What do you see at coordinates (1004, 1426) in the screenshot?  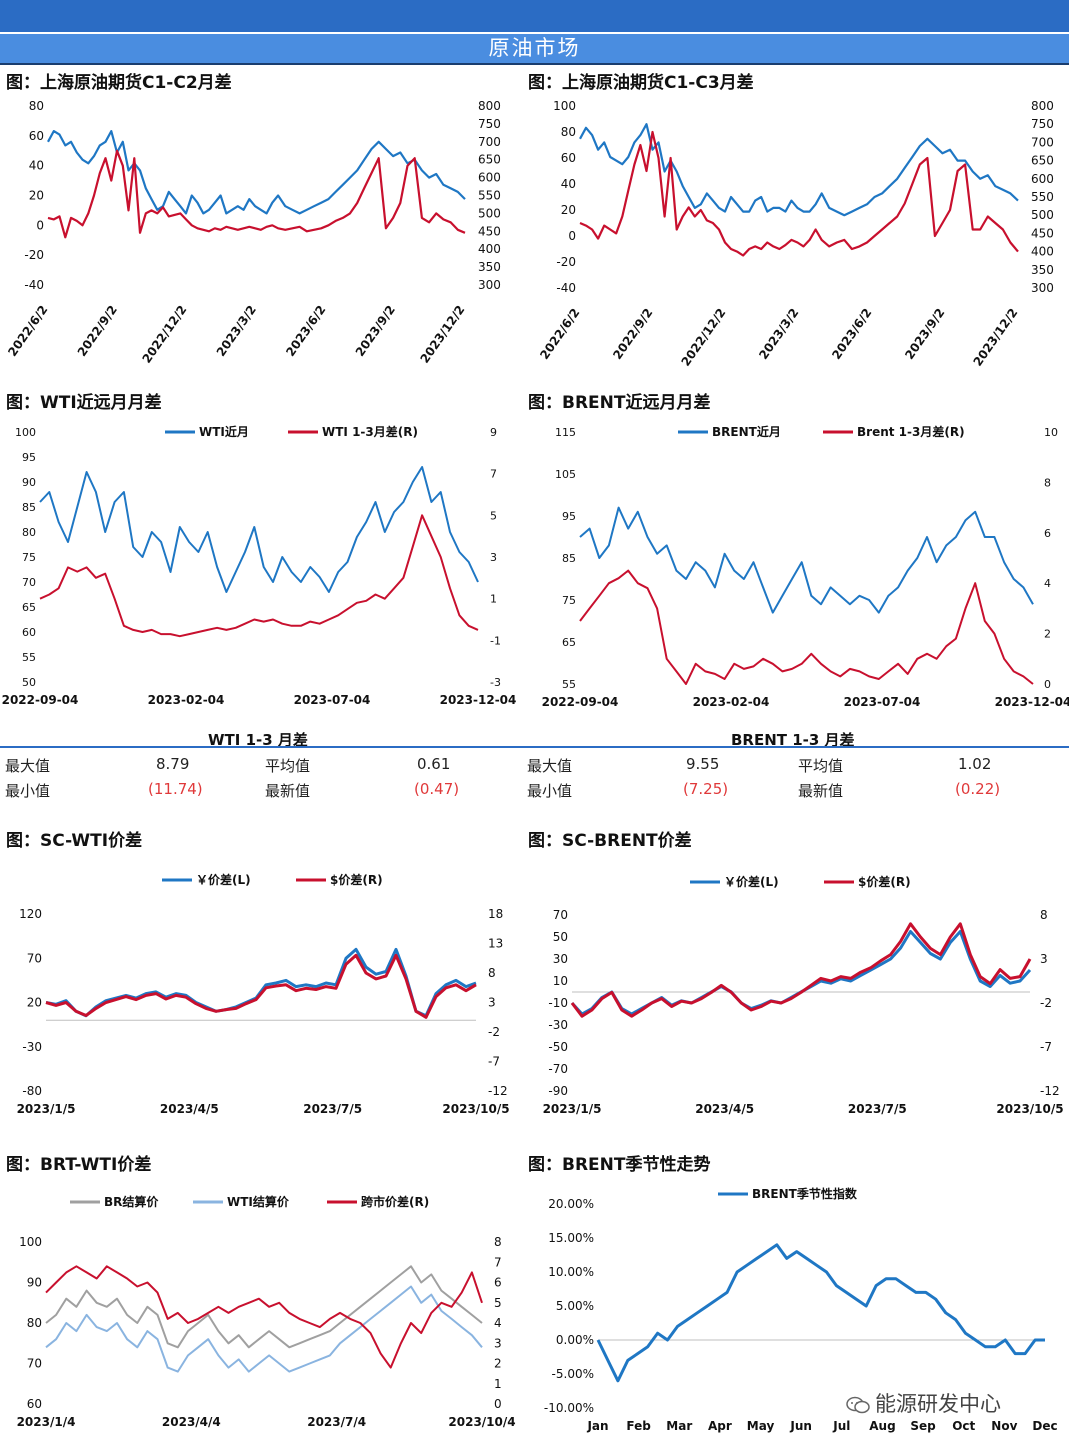 I see `x-tick: Nov` at bounding box center [1004, 1426].